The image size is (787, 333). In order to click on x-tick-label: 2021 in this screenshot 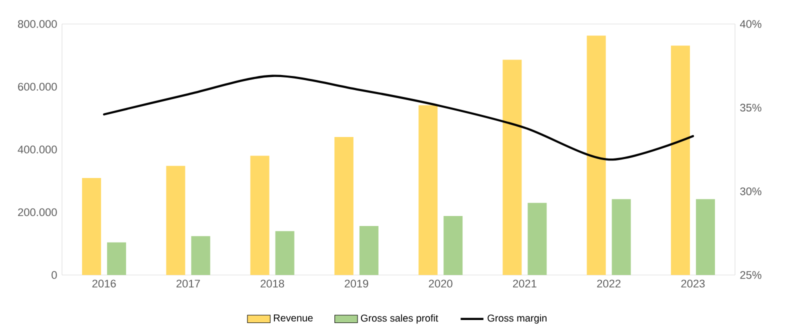, I will do `click(524, 284)`.